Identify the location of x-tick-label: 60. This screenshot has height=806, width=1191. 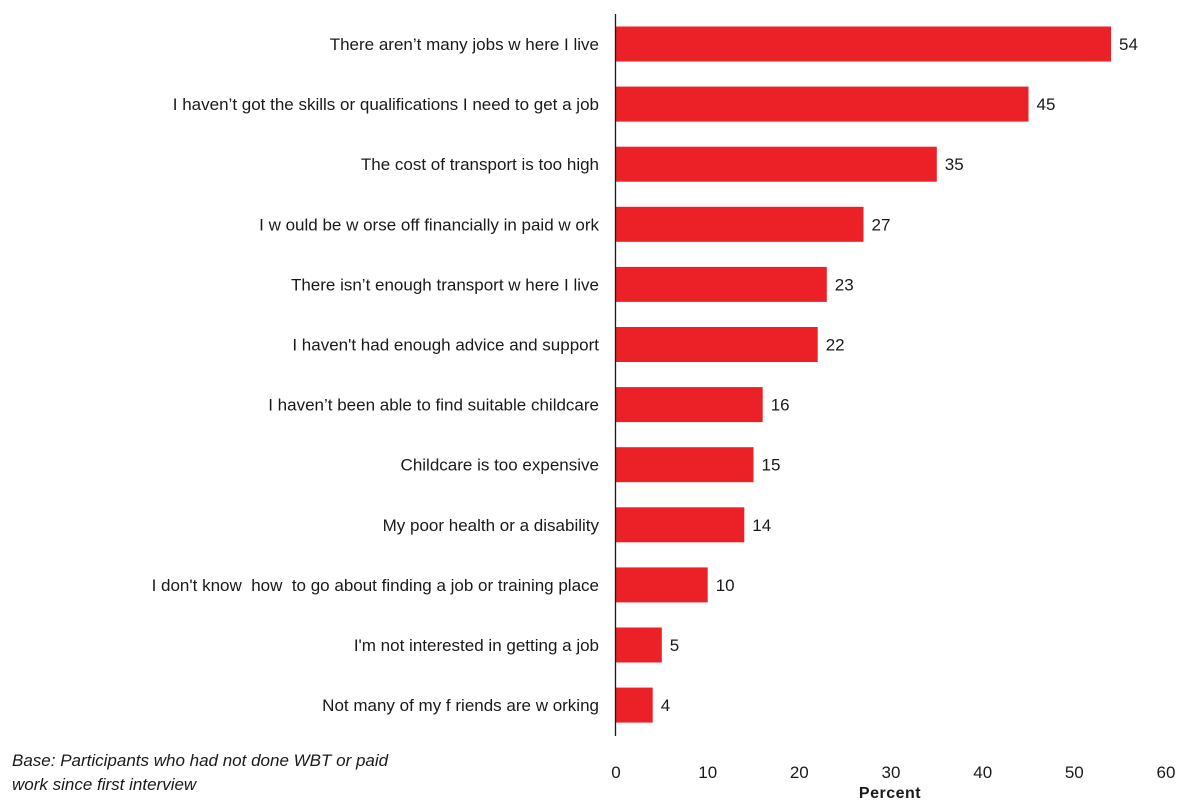
(1166, 772).